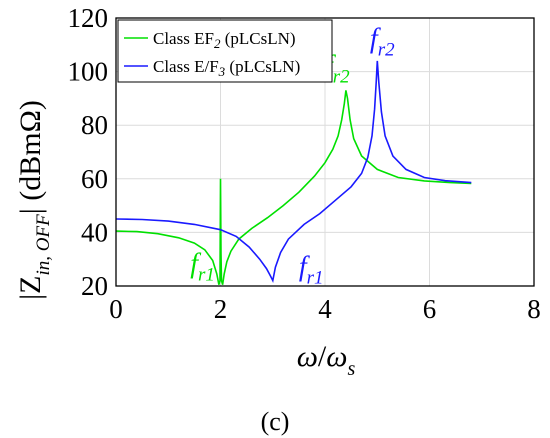  I want to click on legend-box, so click(225, 51).